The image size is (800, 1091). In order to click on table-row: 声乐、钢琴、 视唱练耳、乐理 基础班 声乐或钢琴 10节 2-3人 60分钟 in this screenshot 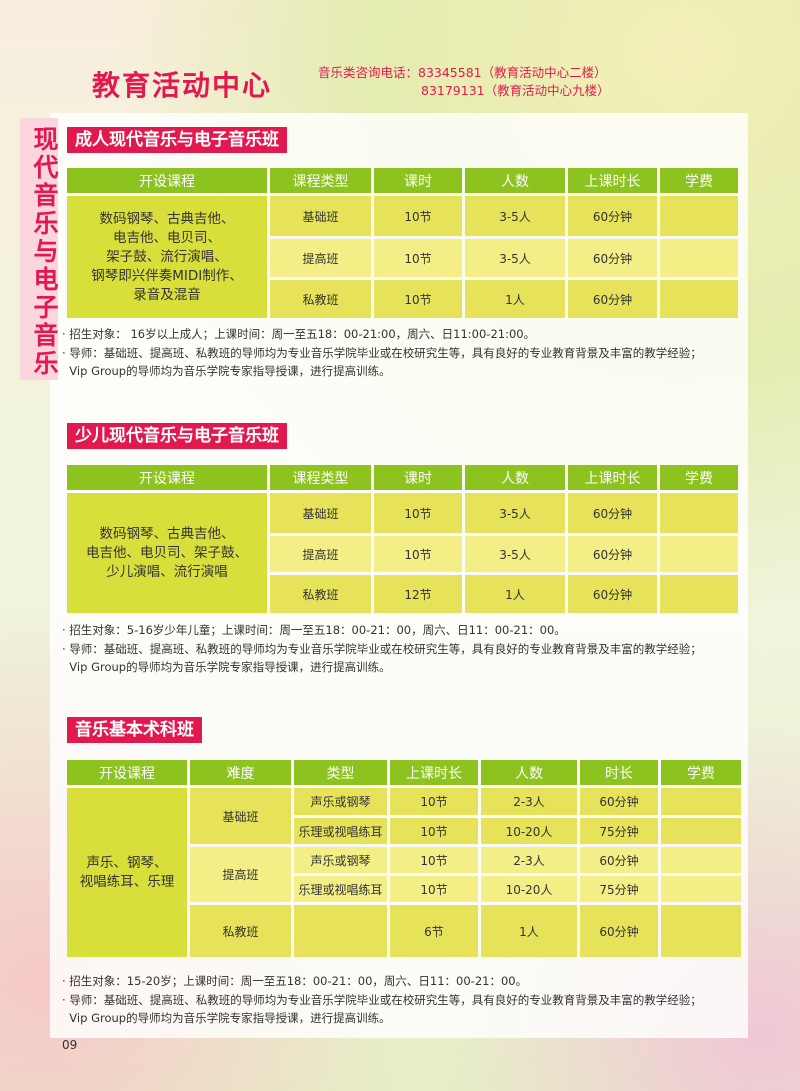, I will do `click(404, 872)`.